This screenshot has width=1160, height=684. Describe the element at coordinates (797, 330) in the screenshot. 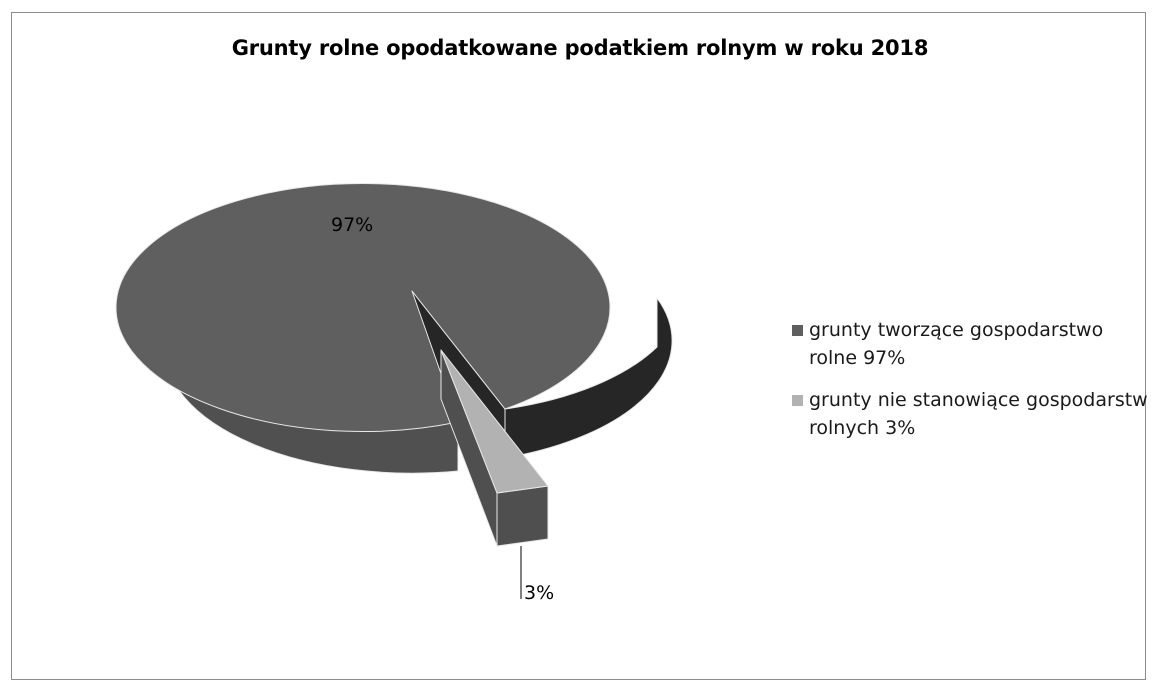

I see `legend-swatch-main` at that location.